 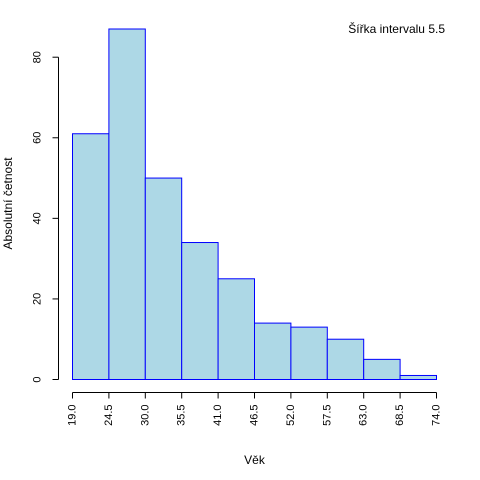 I want to click on x-tick-label: 19.0, so click(x=73, y=415).